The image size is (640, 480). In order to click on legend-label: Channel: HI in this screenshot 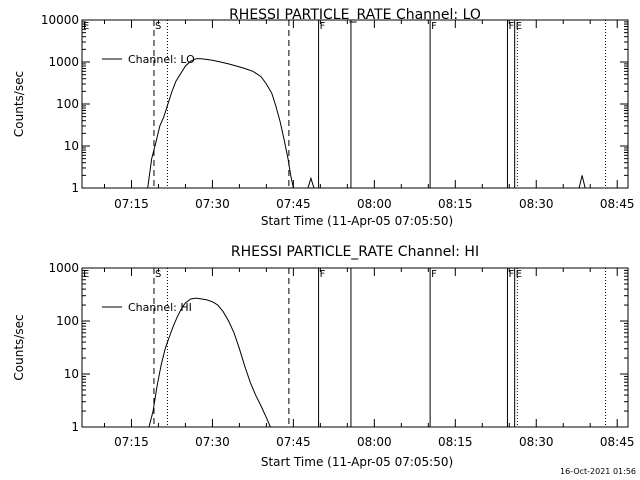, I will do `click(160, 307)`.